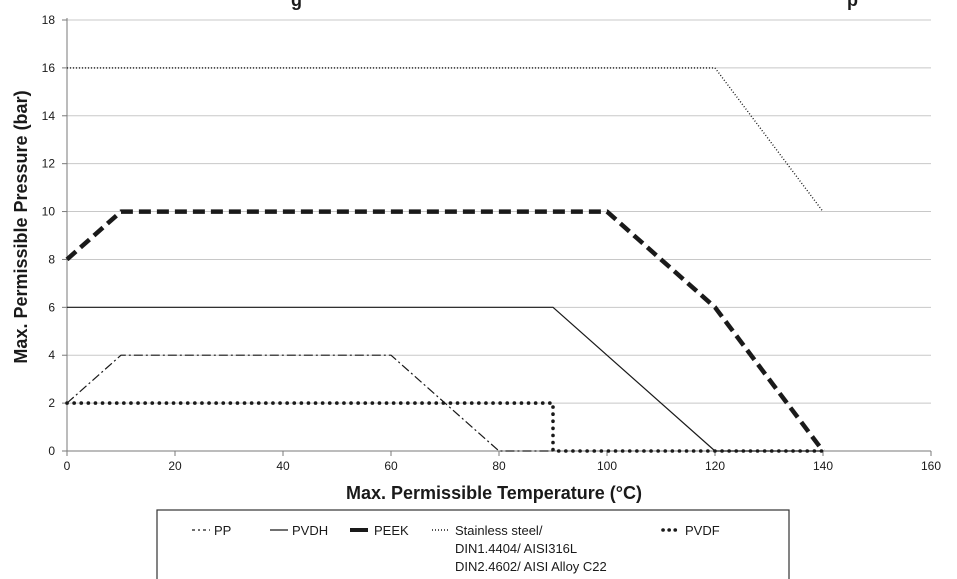  What do you see at coordinates (445, 427) in the screenshot?
I see `series-line-pvdf` at bounding box center [445, 427].